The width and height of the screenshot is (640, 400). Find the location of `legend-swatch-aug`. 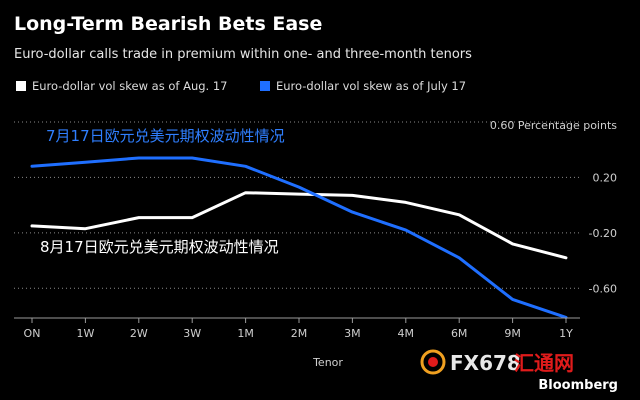

legend-swatch-aug is located at coordinates (21, 86).